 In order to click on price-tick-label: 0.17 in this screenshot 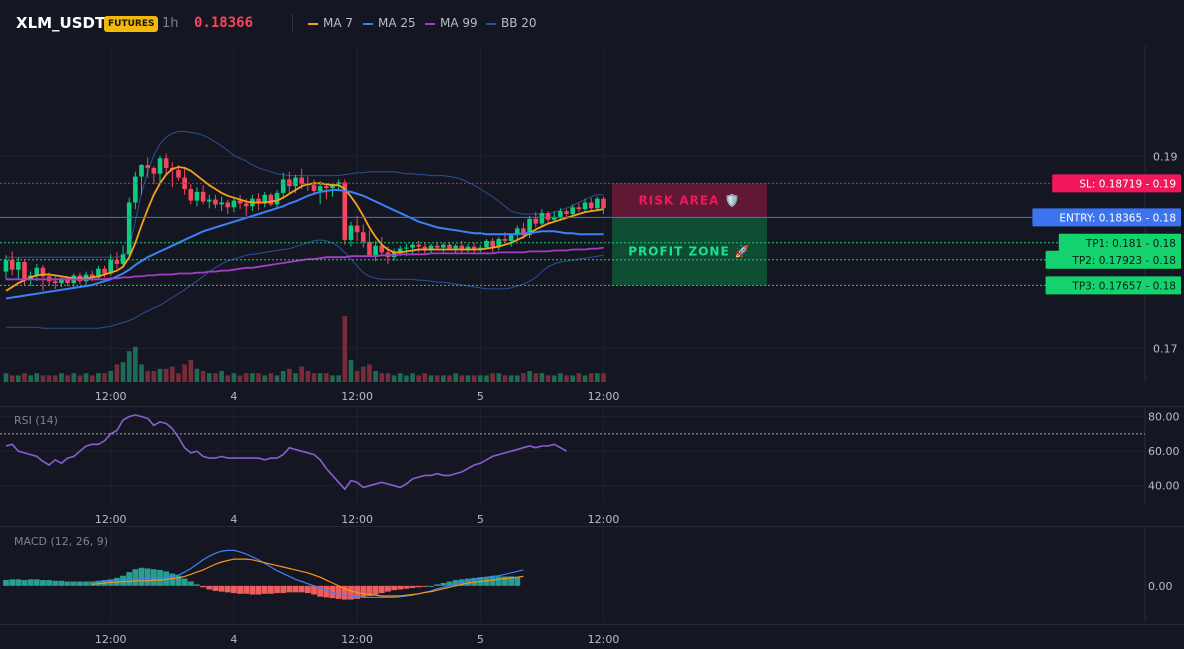, I will do `click(1165, 348)`.